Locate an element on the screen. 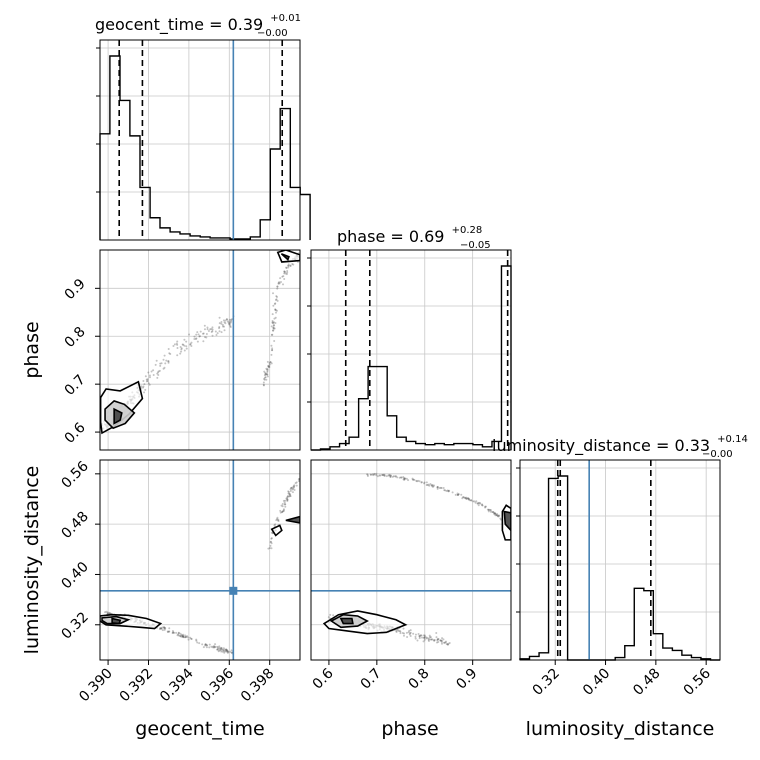 The height and width of the screenshot is (760, 760). xlabel-luminosity-distance: luminosity_distance is located at coordinates (620, 729).